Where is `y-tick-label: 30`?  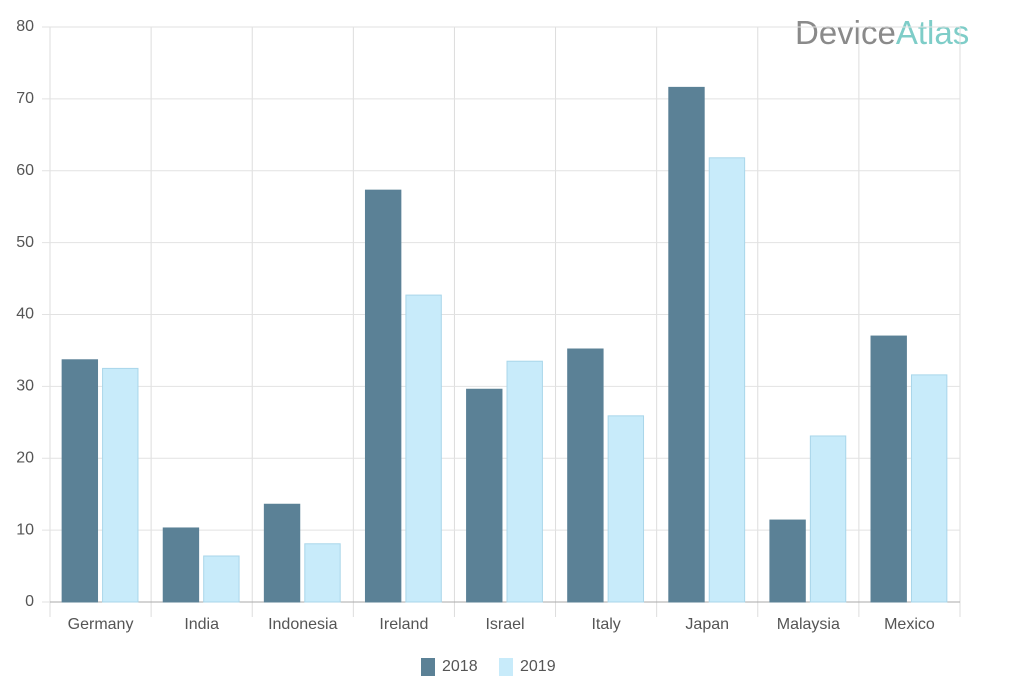 y-tick-label: 30 is located at coordinates (25, 386).